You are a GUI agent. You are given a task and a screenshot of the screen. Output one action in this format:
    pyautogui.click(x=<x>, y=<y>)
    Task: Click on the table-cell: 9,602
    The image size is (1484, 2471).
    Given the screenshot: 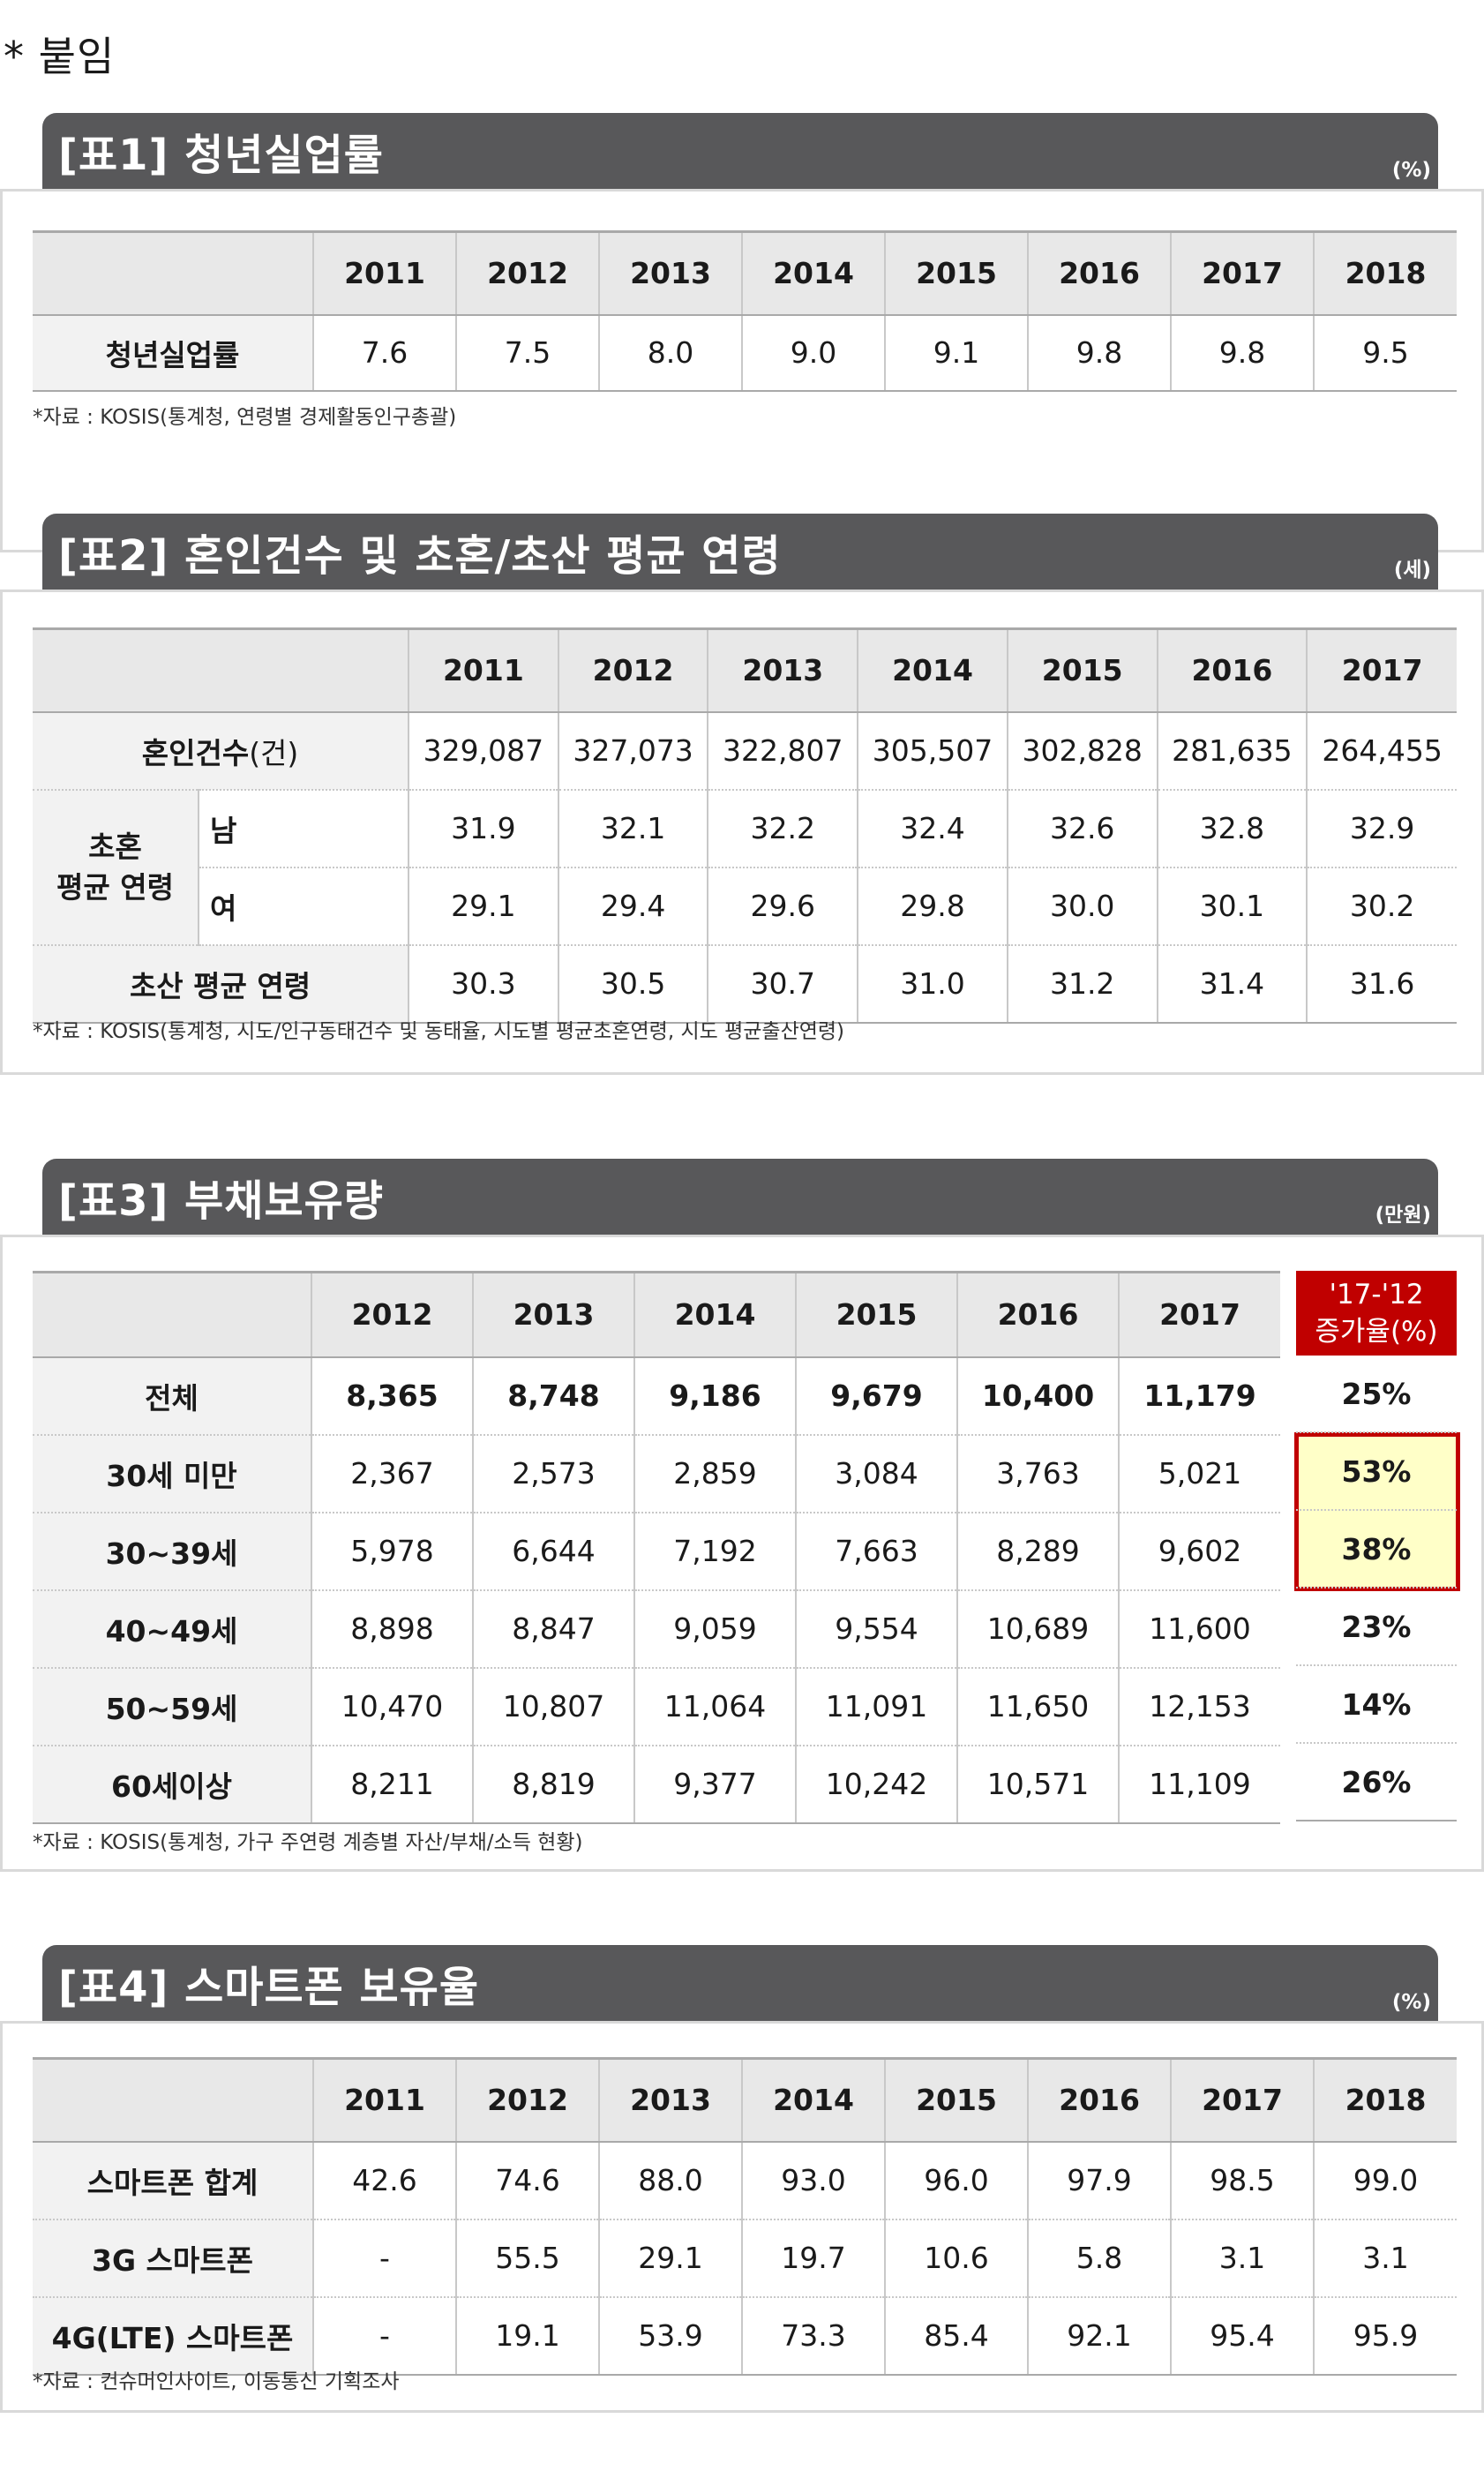 What is the action you would take?
    pyautogui.click(x=1199, y=1551)
    